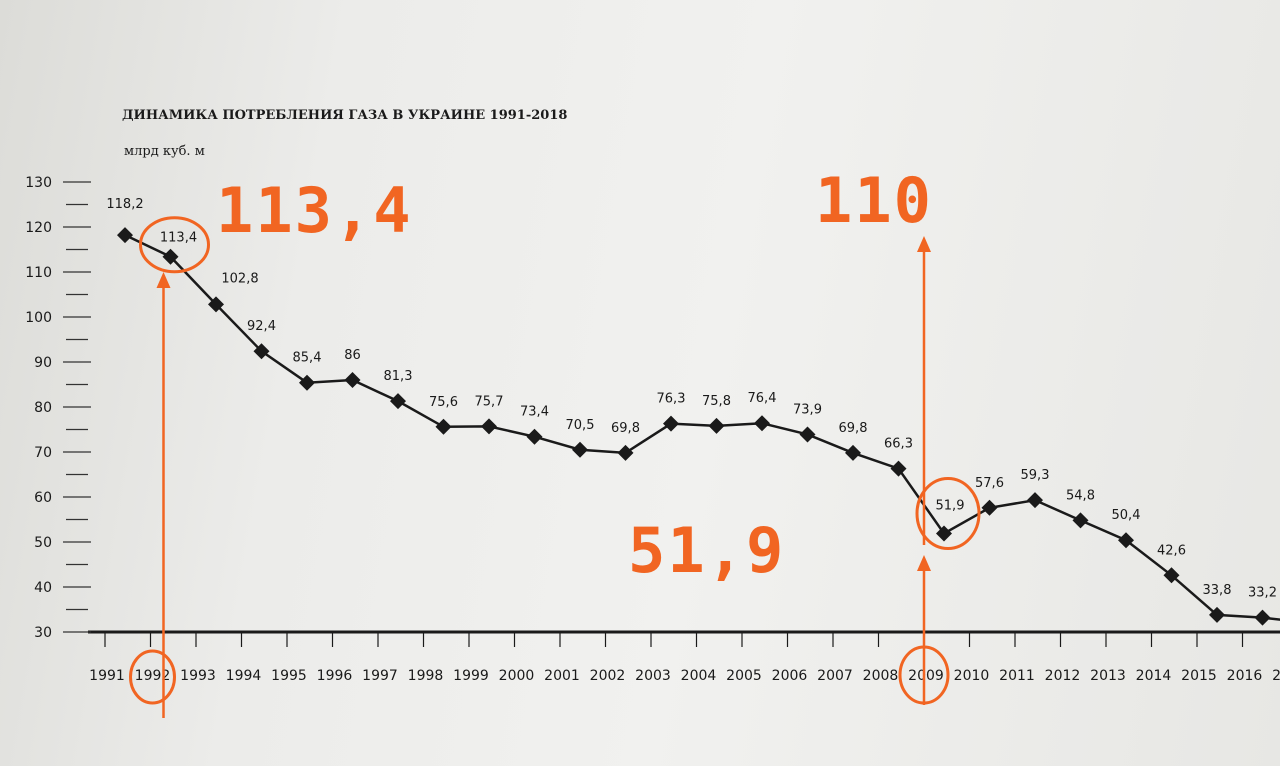  Describe the element at coordinates (443, 402) in the screenshot. I see `data-label: 75,6` at that location.